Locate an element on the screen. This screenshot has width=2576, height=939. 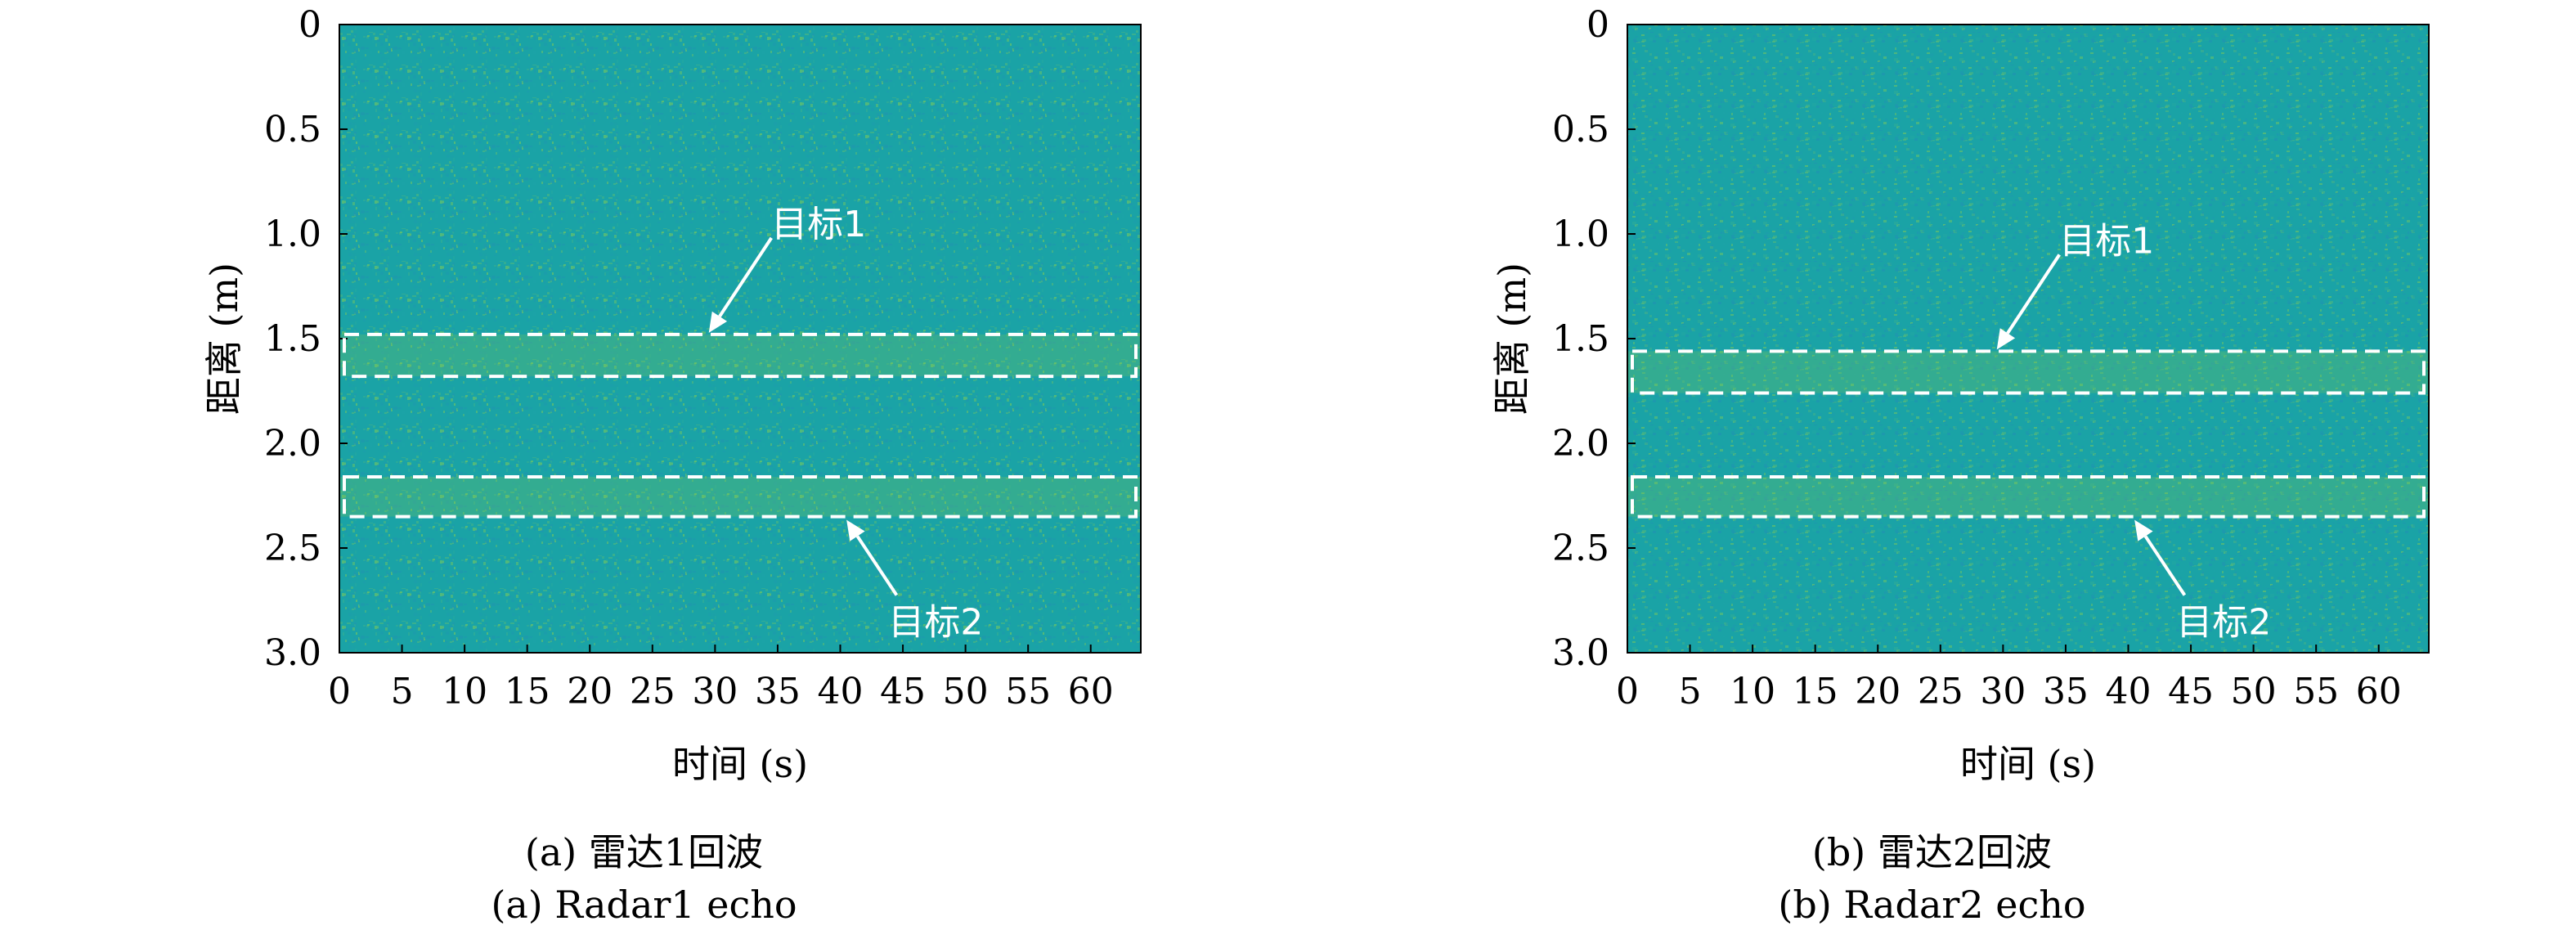
caption-zh-a: (a) 雷达1回波 is located at coordinates (644, 852).